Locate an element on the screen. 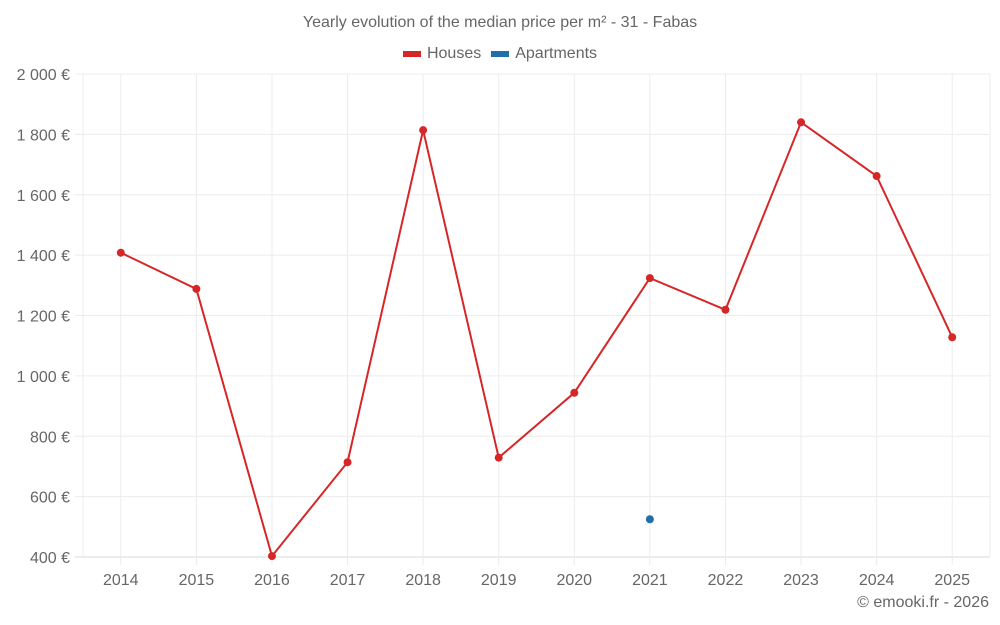 This screenshot has height=625, width=1000. x-tick-label: 2016 is located at coordinates (272, 580).